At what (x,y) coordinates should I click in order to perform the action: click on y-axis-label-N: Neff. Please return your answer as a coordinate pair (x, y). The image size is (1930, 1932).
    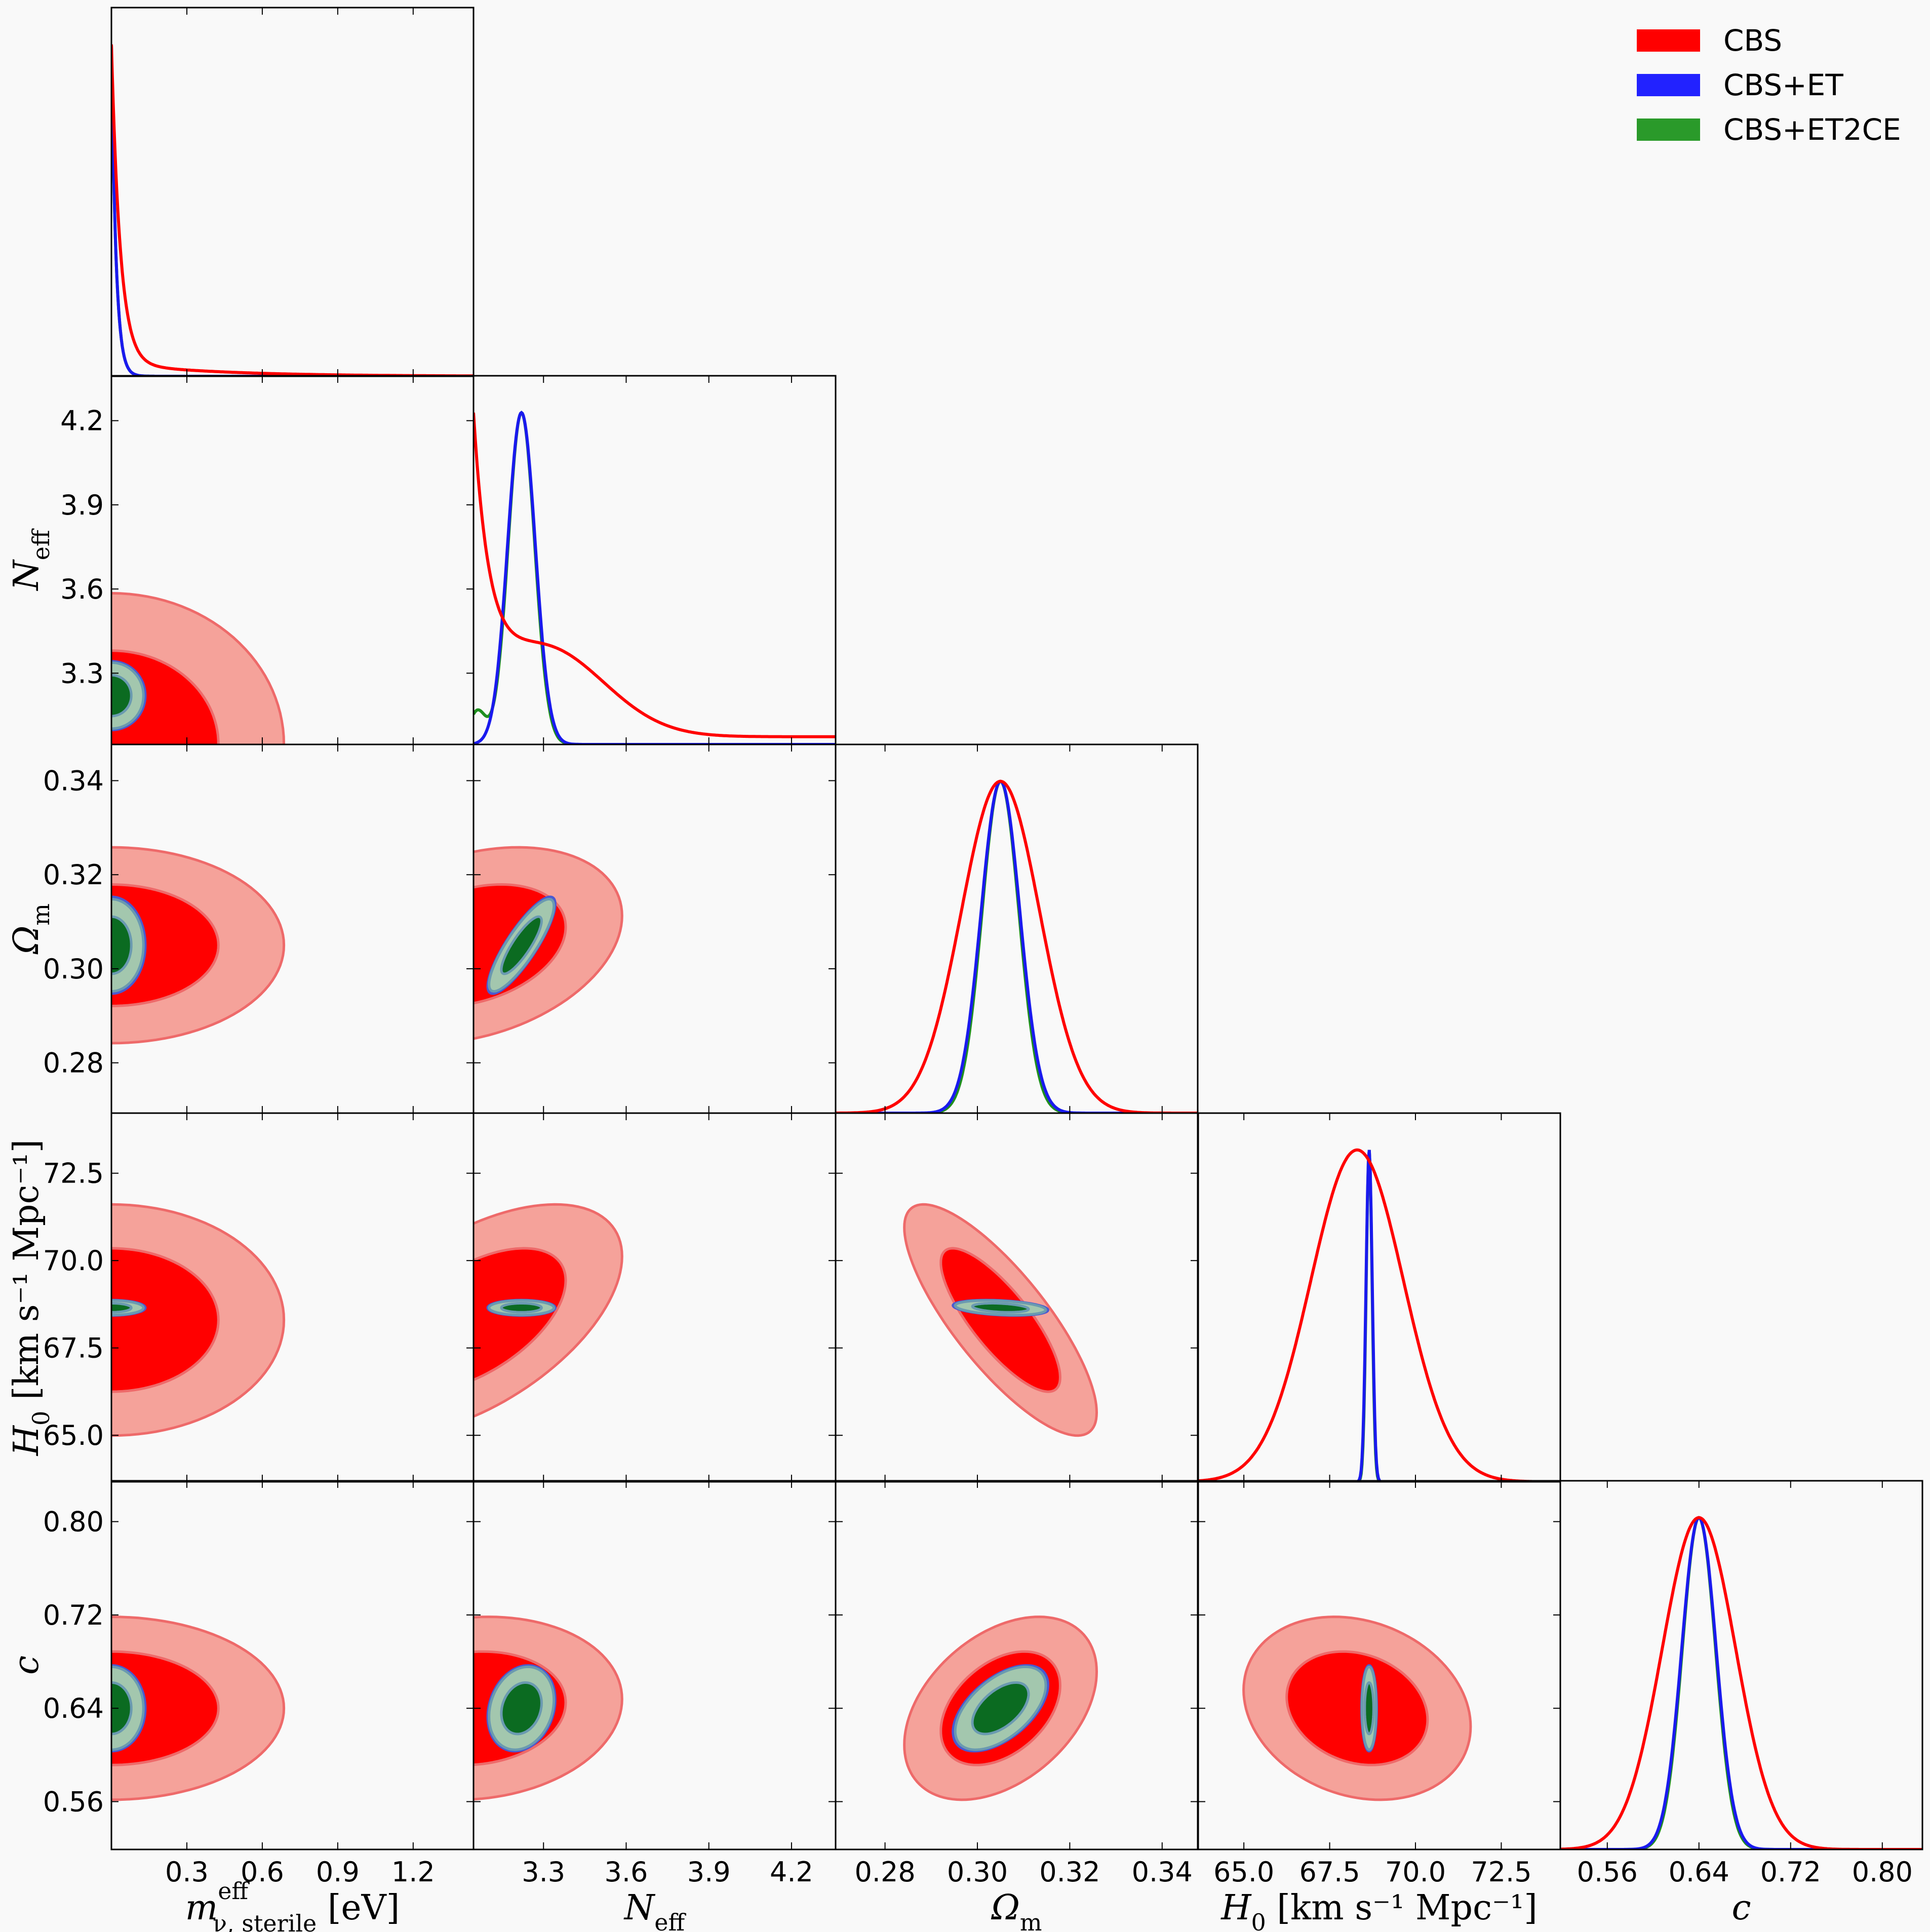
    Looking at the image, I should click on (31, 560).